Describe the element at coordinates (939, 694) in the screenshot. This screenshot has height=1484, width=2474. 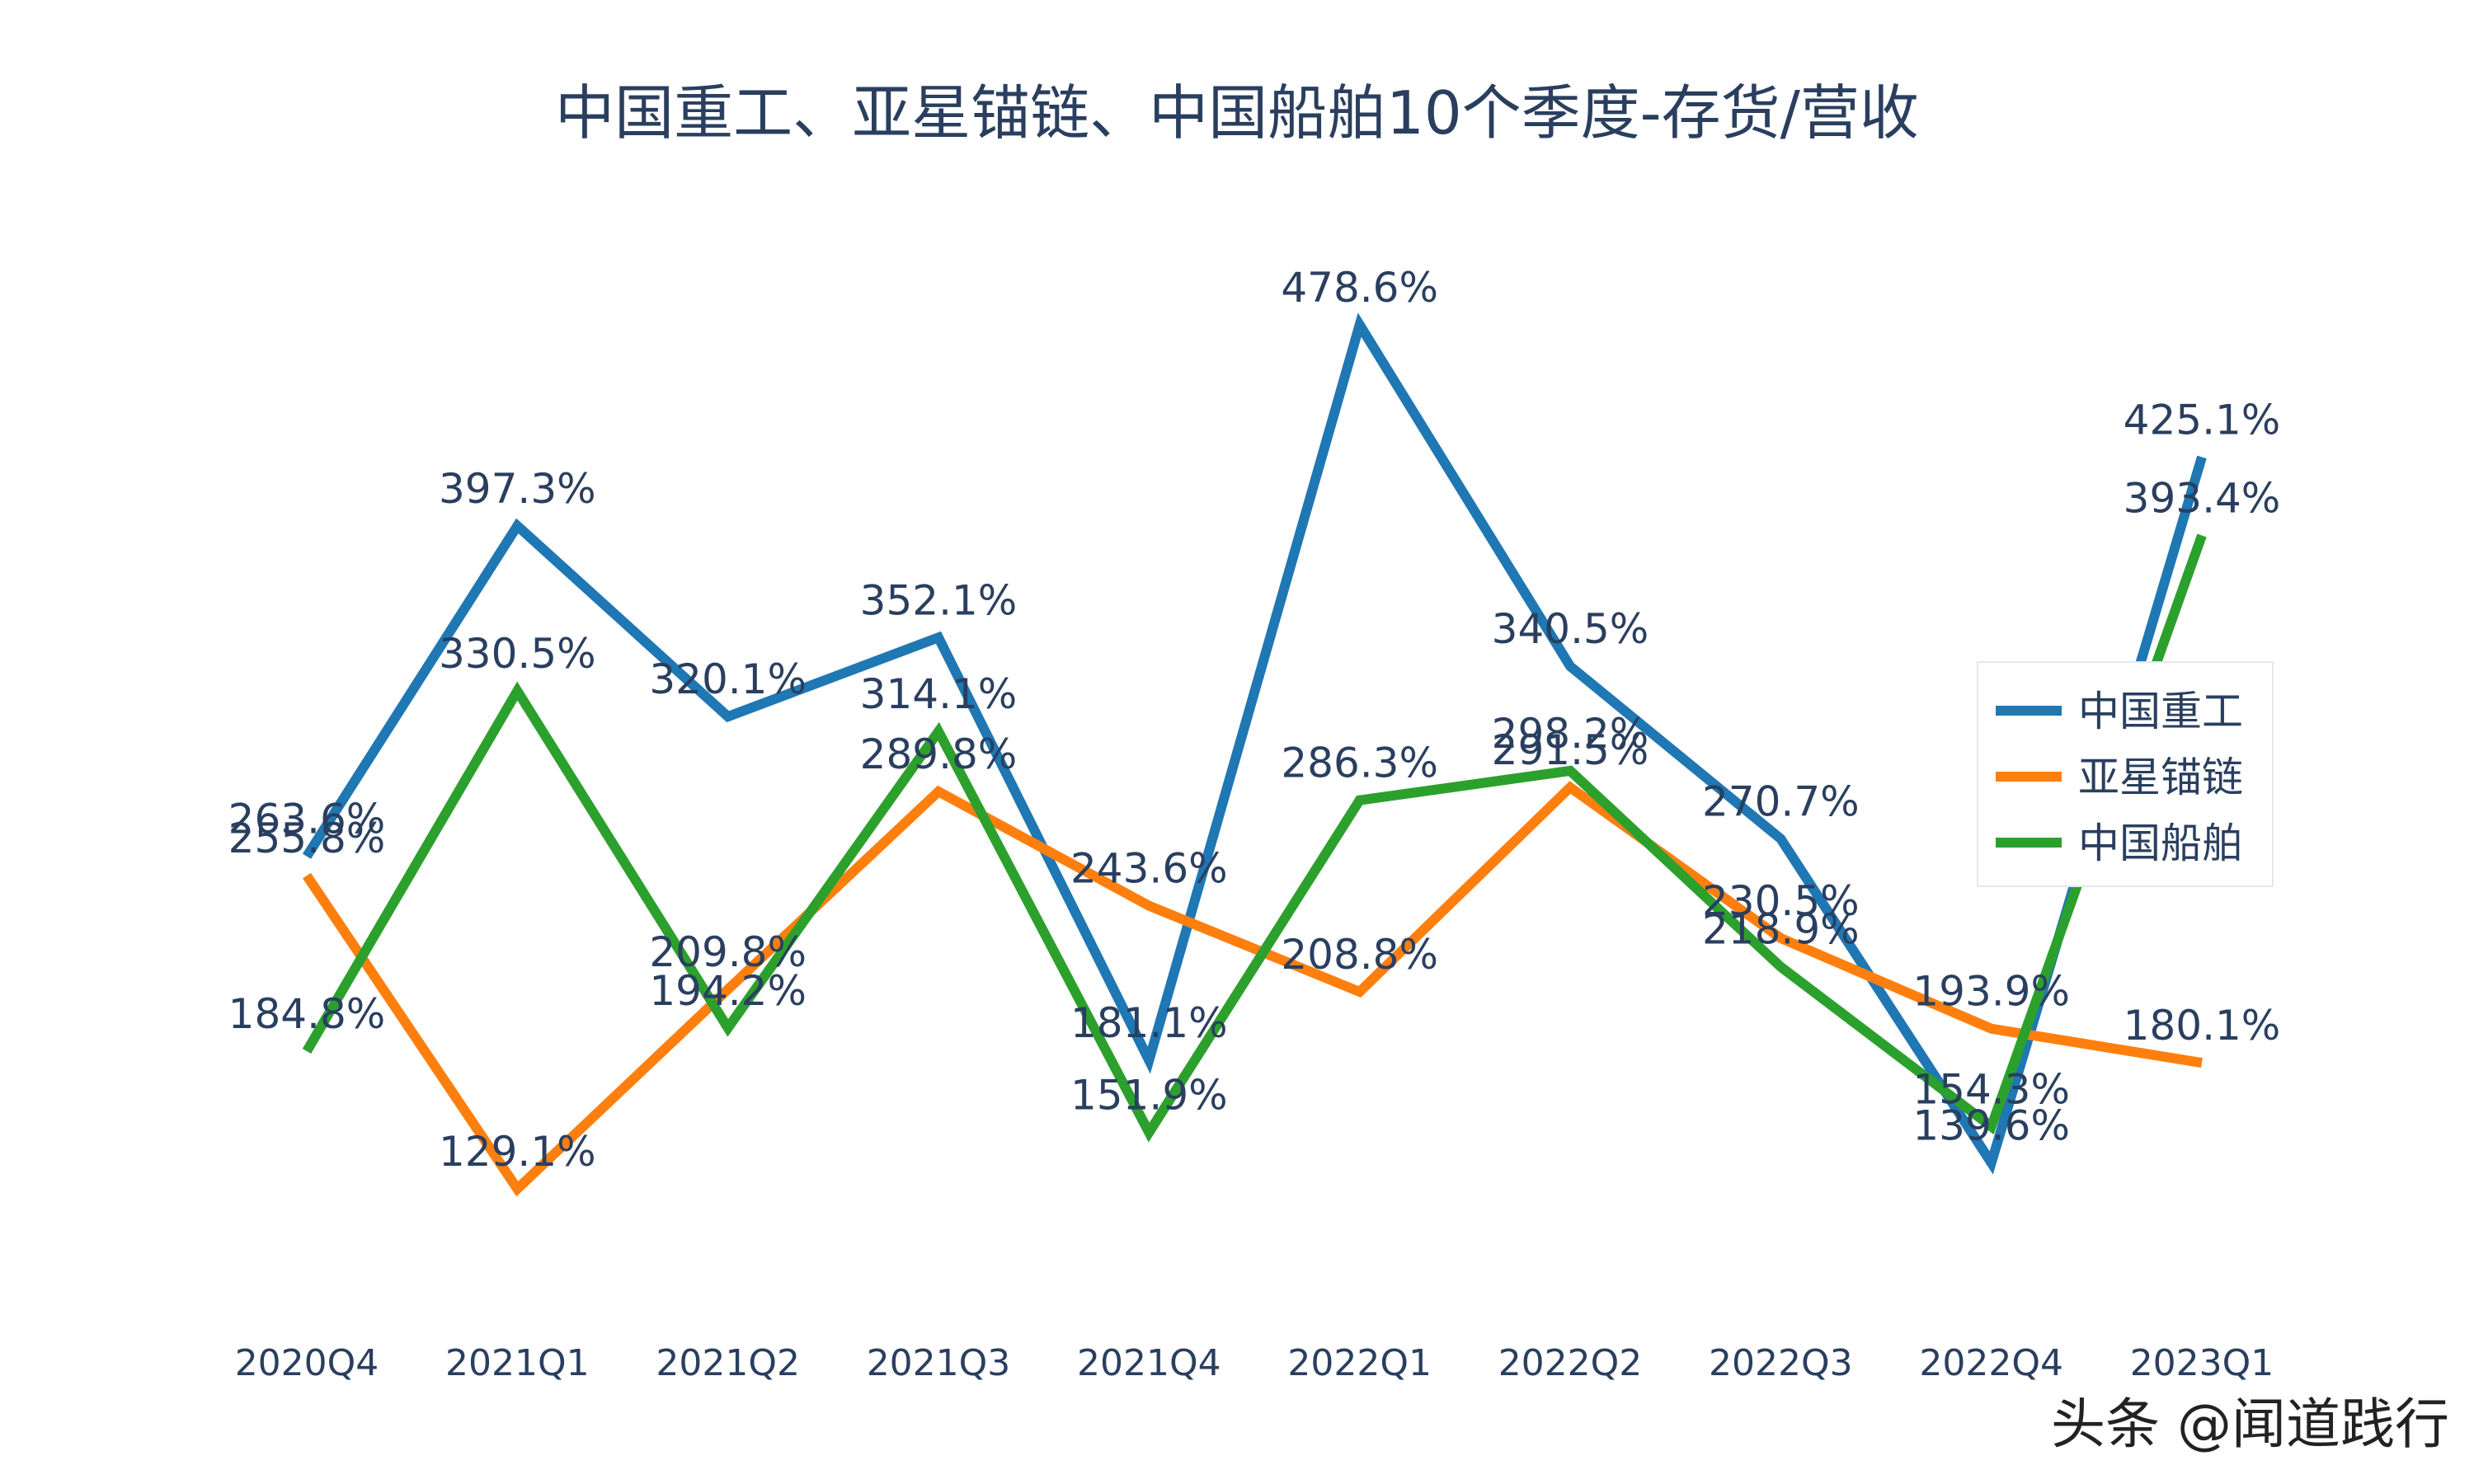
I see `data-label: 314.1%` at that location.